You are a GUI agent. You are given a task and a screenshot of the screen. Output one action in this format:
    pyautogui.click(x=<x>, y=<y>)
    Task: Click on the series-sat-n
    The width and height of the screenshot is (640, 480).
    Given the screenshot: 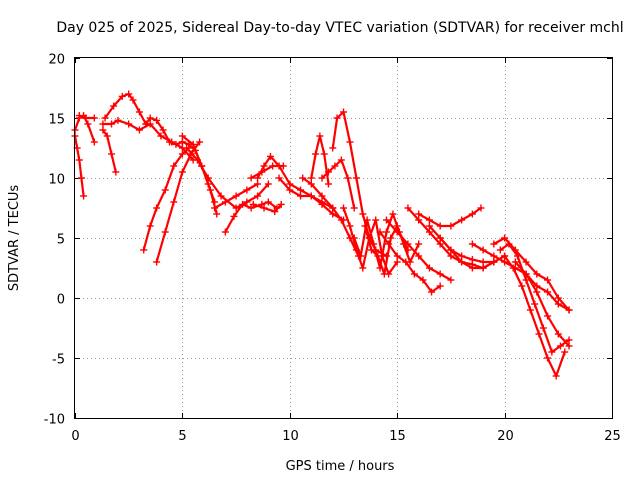 What is the action you would take?
    pyautogui.click(x=251, y=217)
    